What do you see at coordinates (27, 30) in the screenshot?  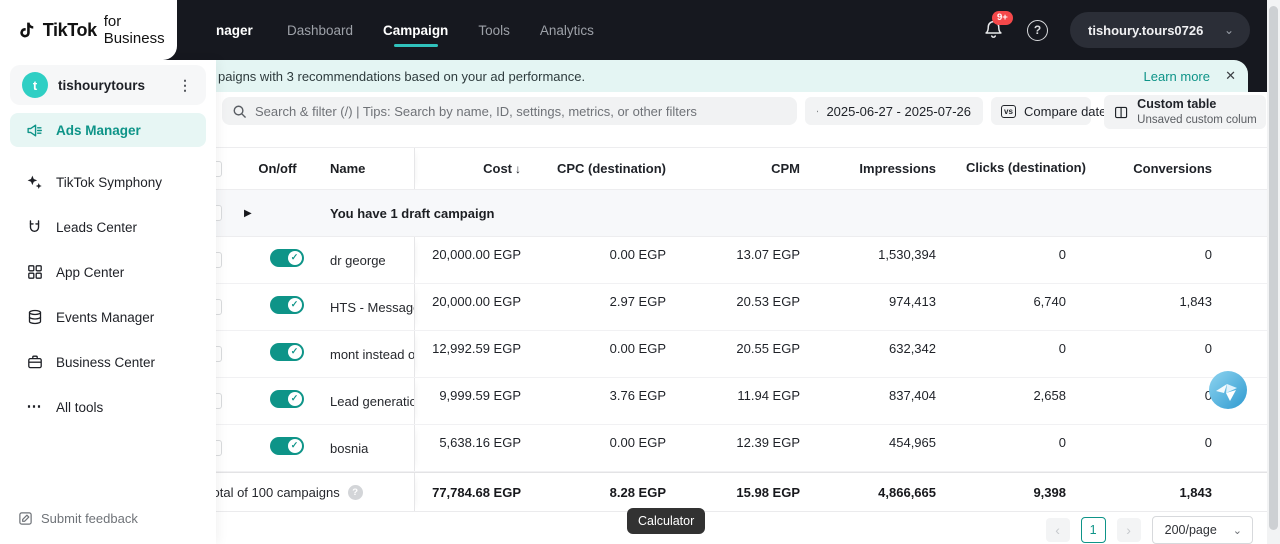 I see `tiktok-note-icon` at bounding box center [27, 30].